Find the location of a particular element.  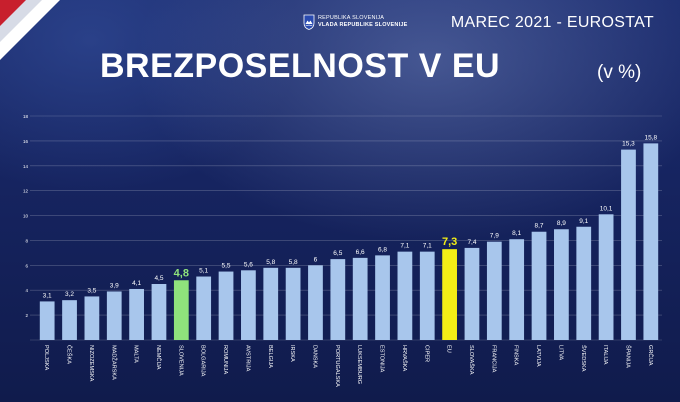

bar-value-label: 7,4 is located at coordinates (471, 242).